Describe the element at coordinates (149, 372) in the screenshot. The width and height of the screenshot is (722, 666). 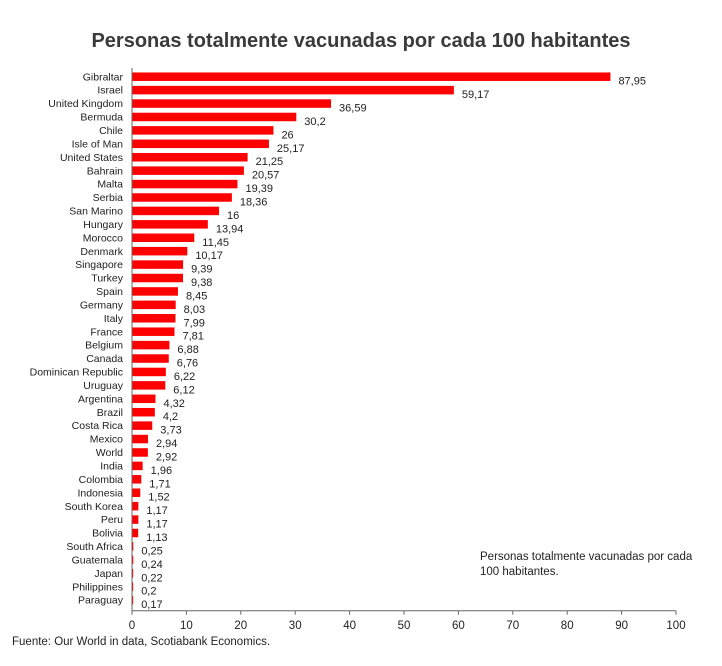
I see `bar-dominican-republic` at that location.